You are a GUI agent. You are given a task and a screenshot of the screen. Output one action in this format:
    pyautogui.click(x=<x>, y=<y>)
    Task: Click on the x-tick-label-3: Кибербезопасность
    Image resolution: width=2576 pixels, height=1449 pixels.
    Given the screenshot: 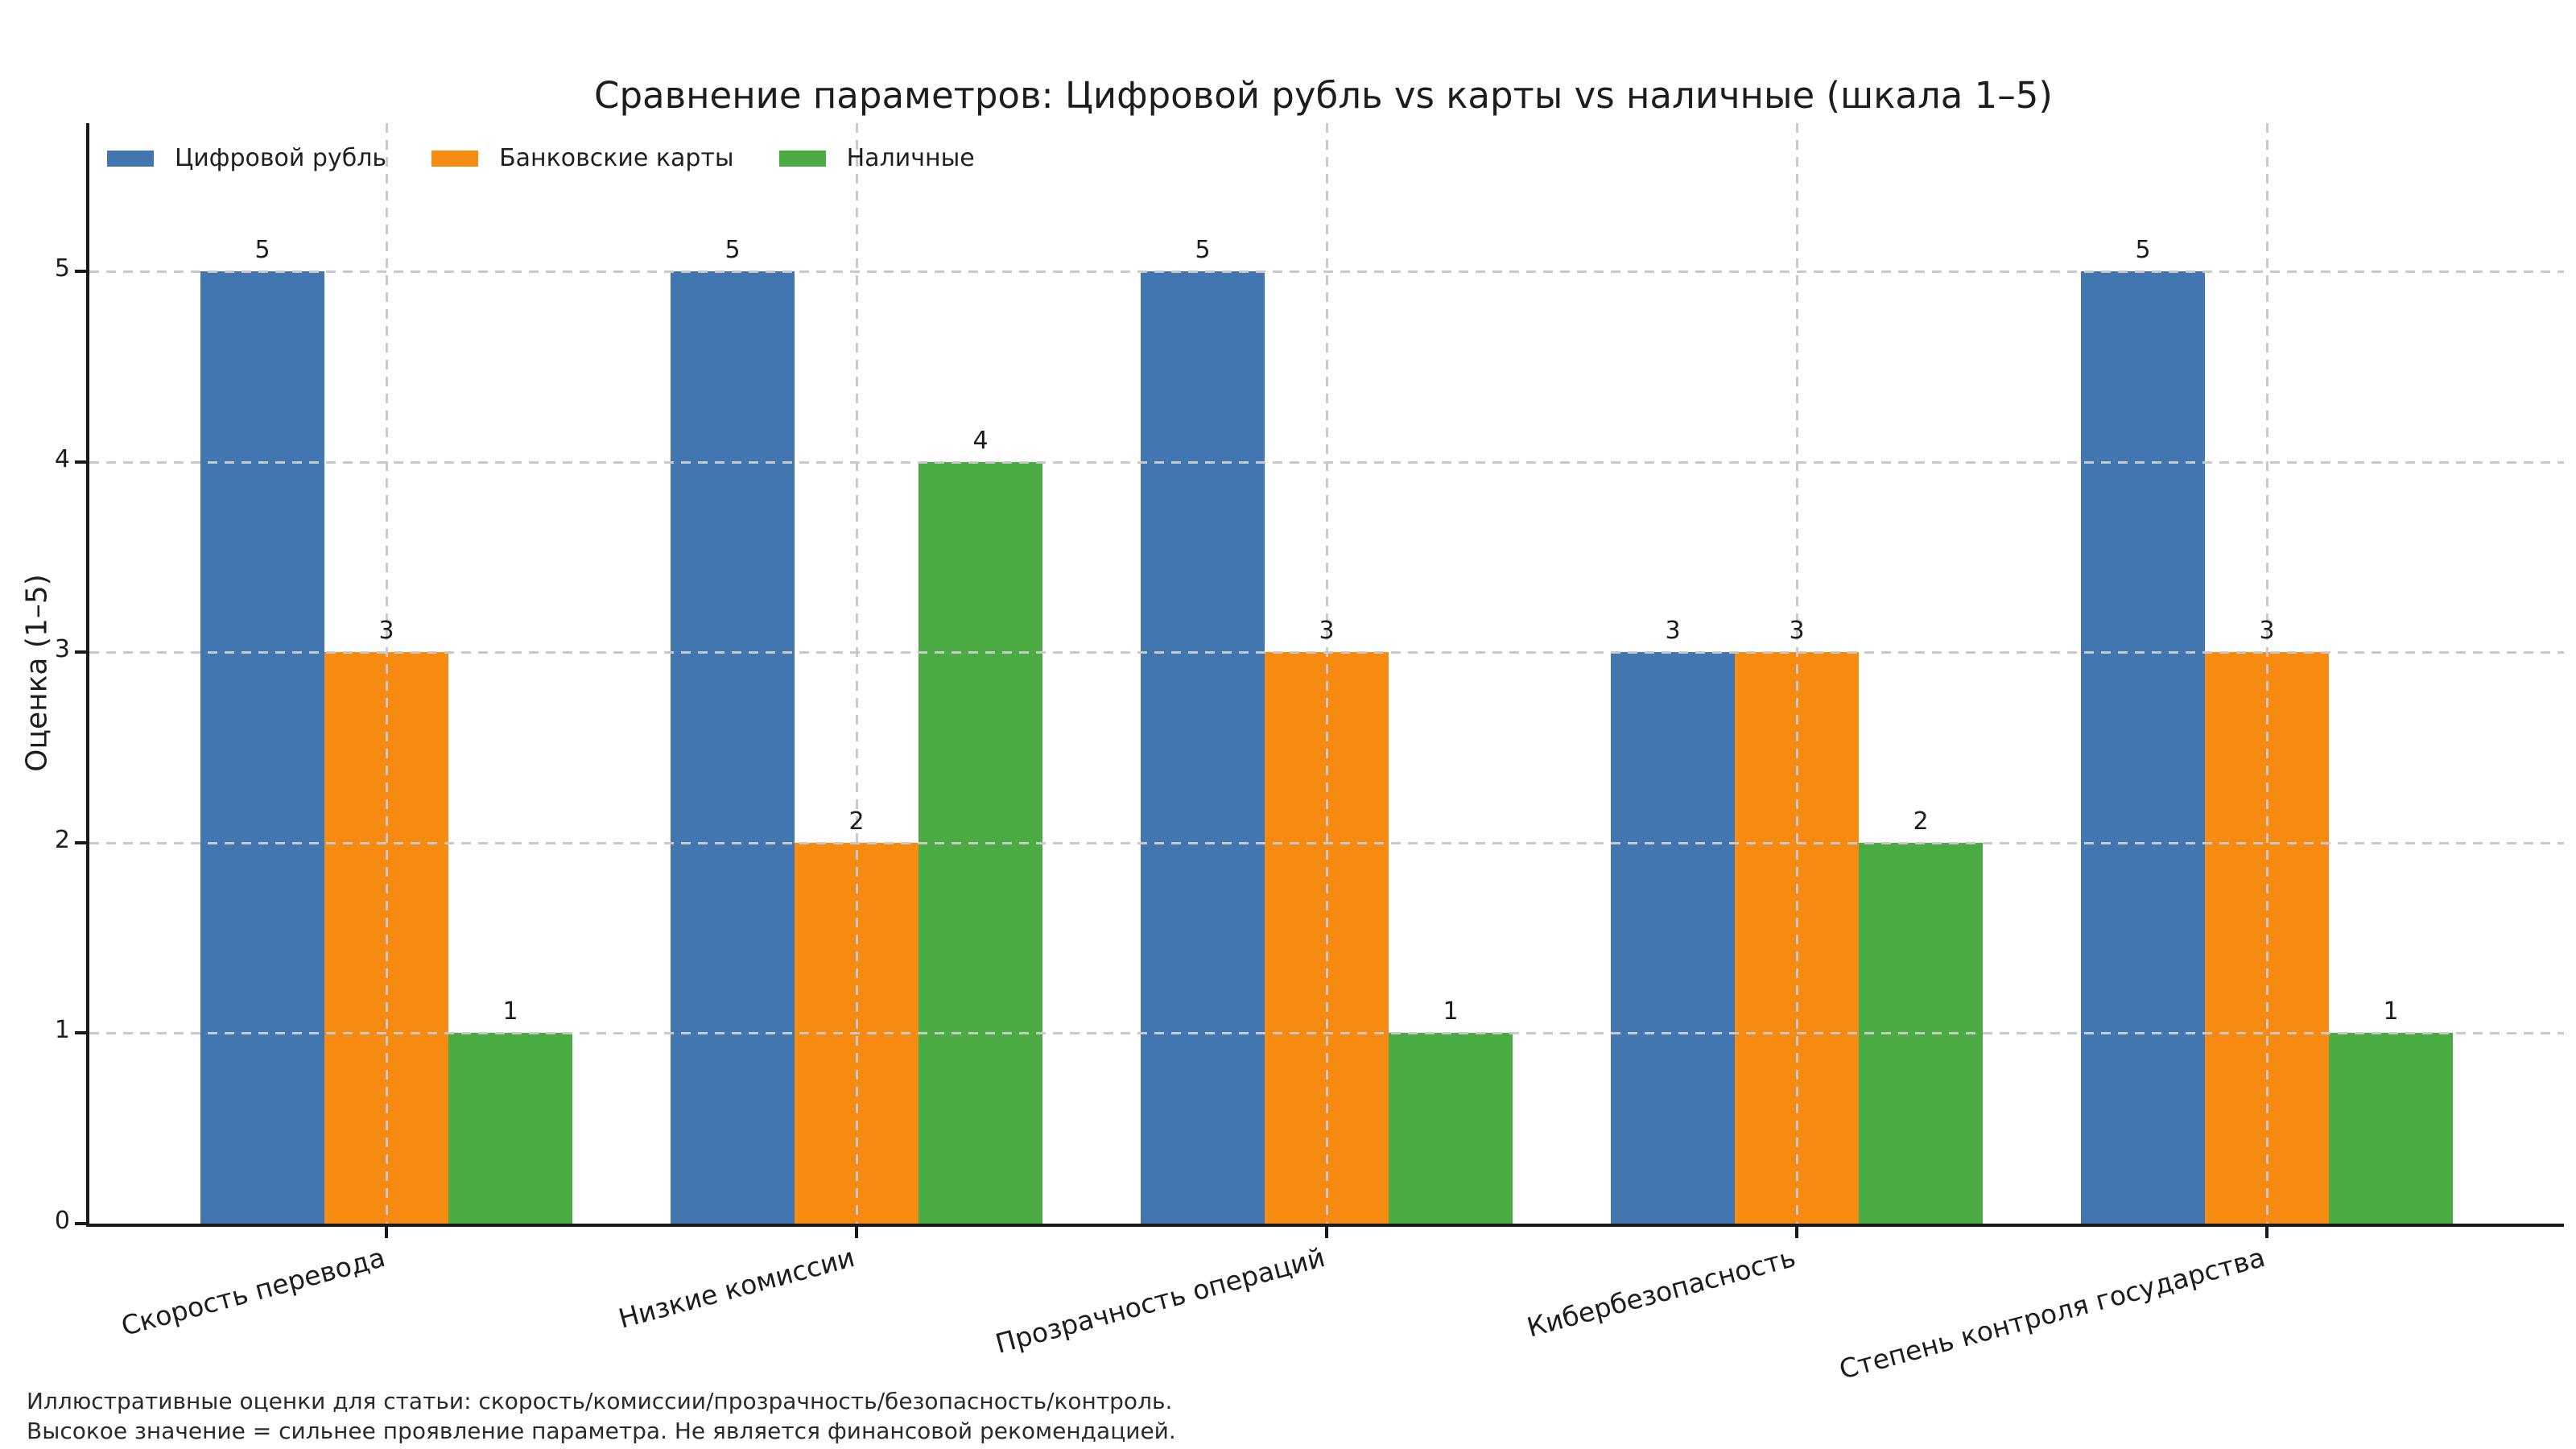 What is the action you would take?
    pyautogui.click(x=1661, y=1292)
    